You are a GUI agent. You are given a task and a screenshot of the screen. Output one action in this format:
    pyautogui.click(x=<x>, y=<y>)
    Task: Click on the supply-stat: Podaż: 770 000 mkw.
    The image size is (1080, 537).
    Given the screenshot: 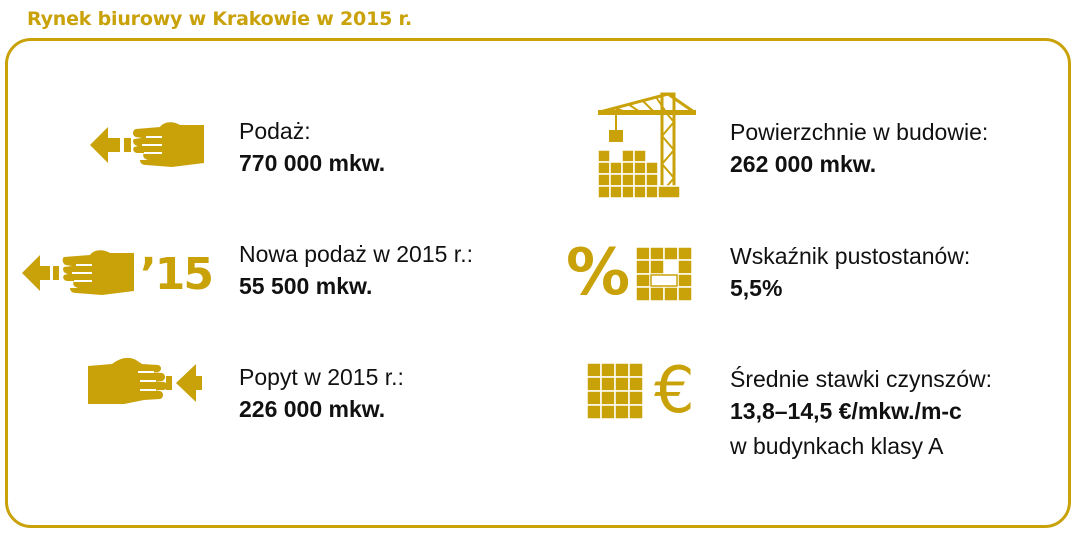 What is the action you would take?
    pyautogui.click(x=312, y=147)
    